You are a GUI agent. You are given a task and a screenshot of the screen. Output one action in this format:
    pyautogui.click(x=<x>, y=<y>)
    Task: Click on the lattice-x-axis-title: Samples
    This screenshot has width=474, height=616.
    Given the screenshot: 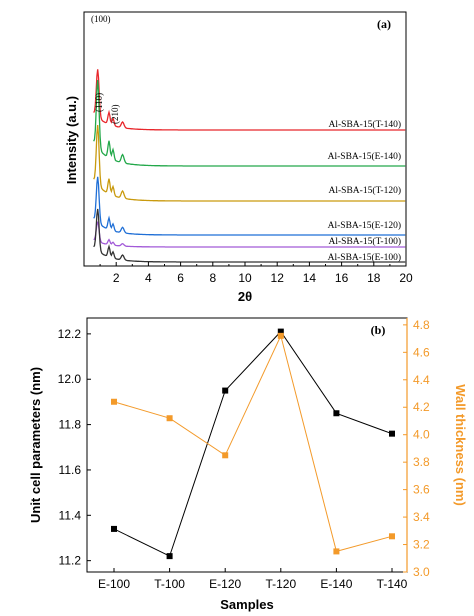 What is the action you would take?
    pyautogui.click(x=246, y=604)
    